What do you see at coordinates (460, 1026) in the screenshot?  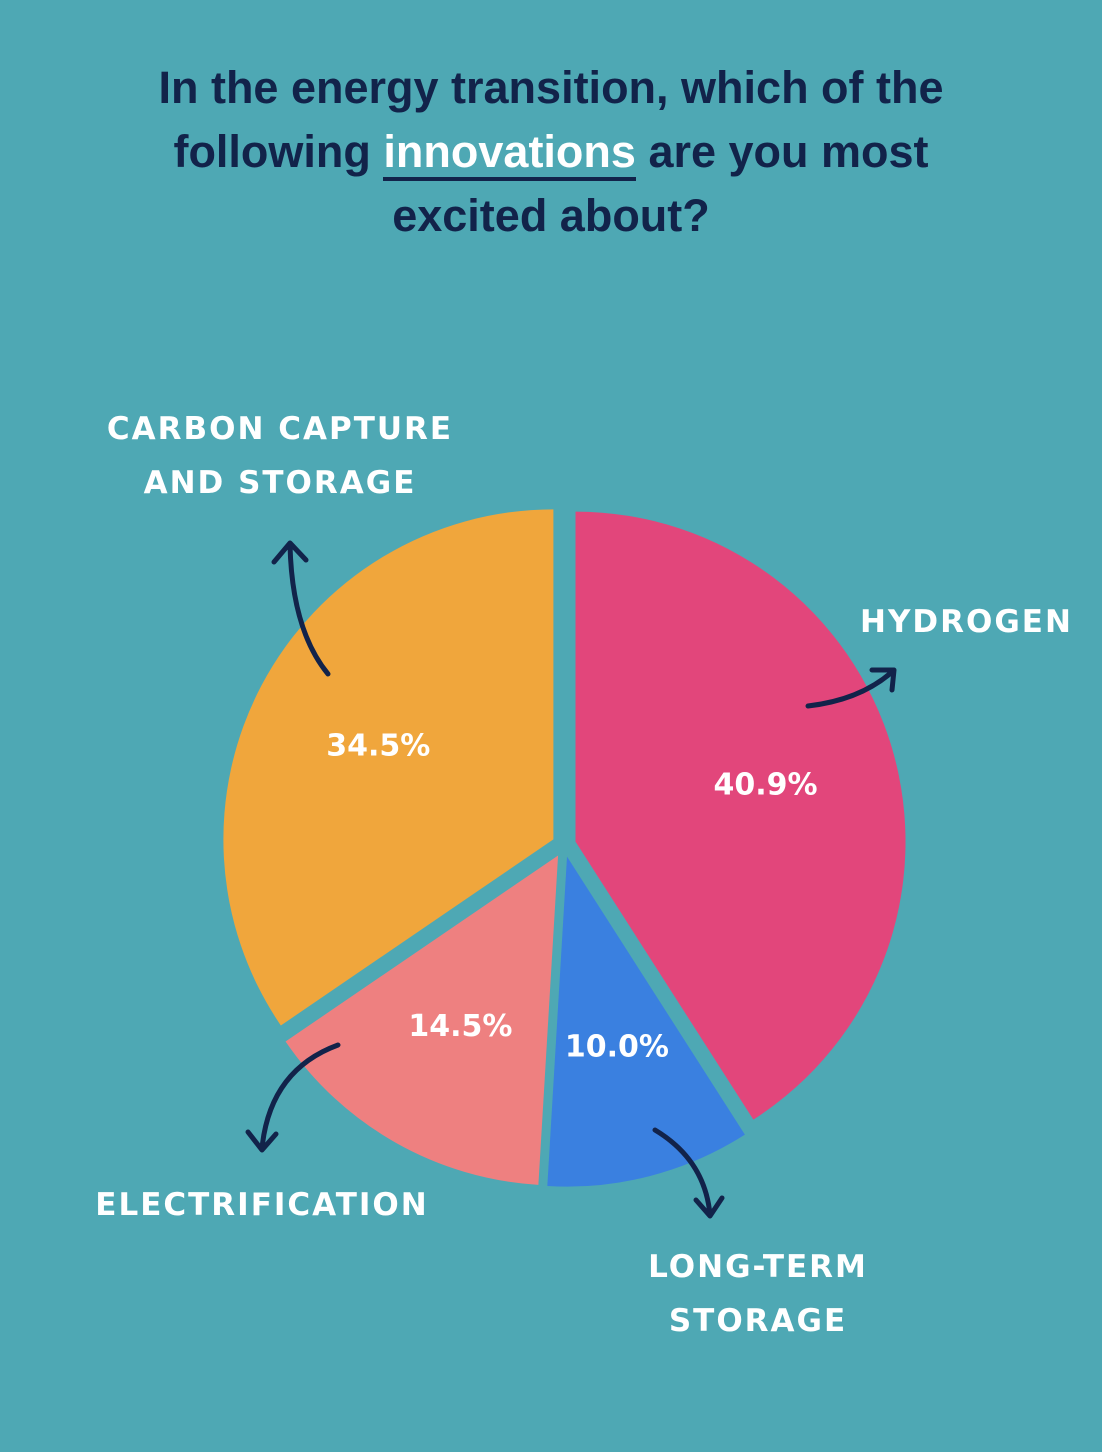 I see `value-label: 14.5%` at bounding box center [460, 1026].